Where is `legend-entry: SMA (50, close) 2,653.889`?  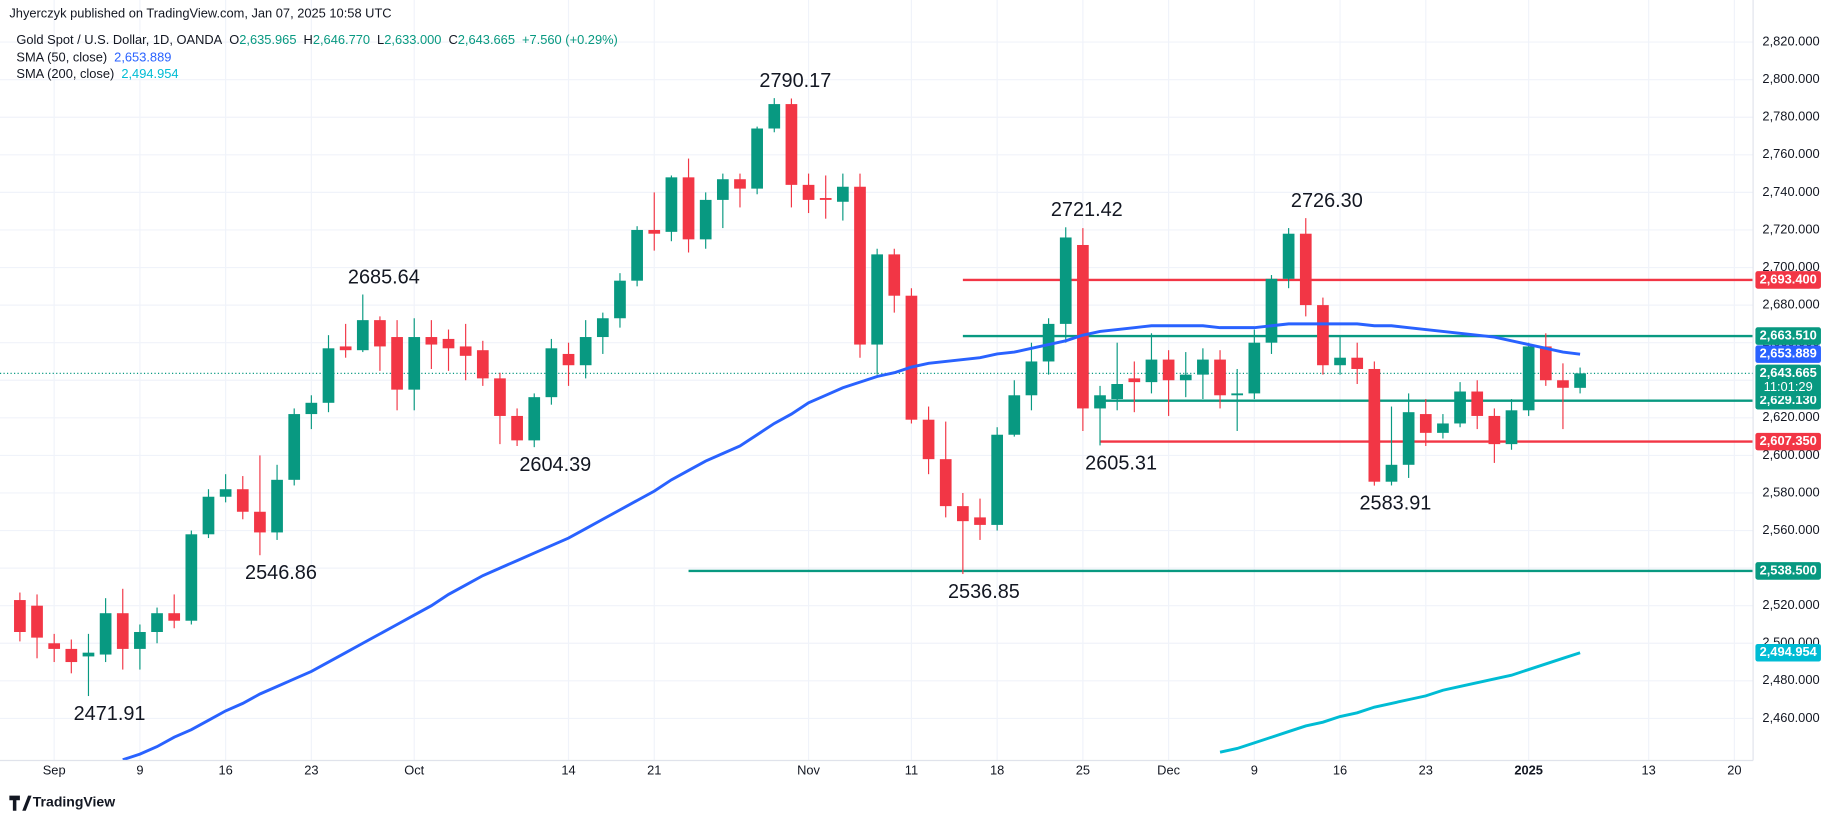
legend-entry: SMA (50, close) 2,653.889 is located at coordinates (93, 57).